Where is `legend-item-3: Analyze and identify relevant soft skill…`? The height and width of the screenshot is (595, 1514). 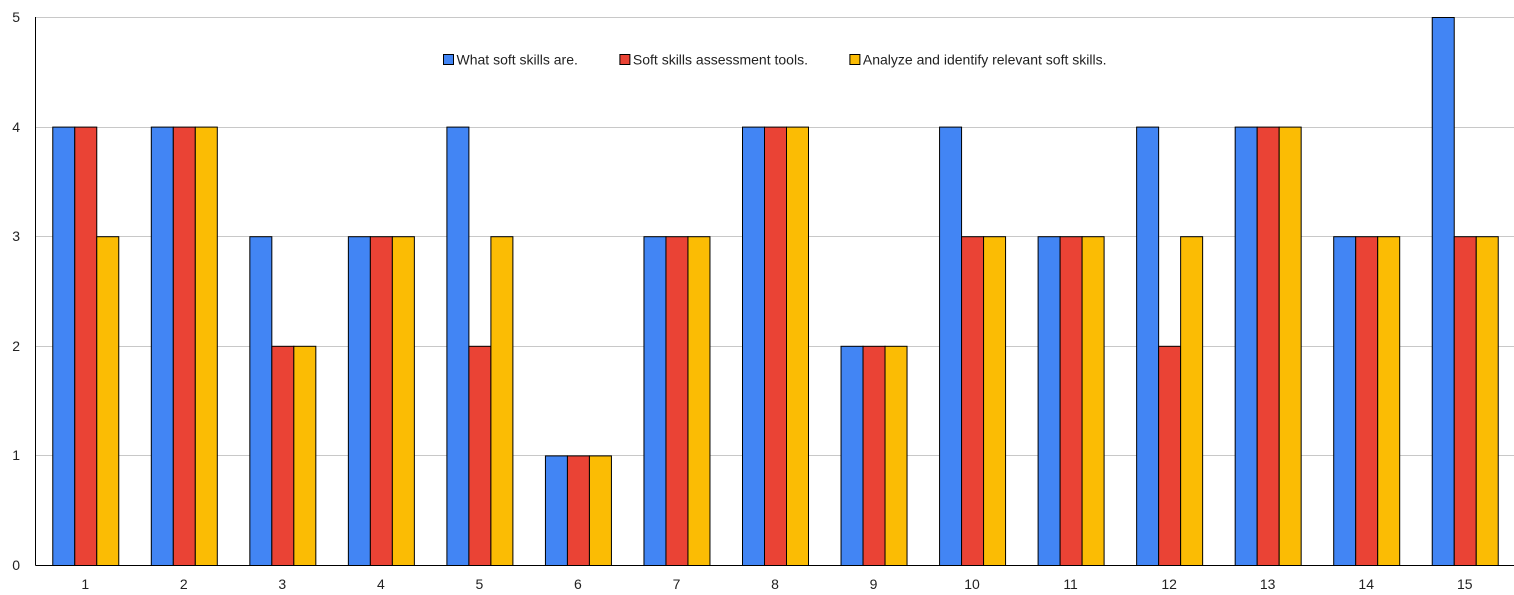
legend-item-3: Analyze and identify relevant soft skill… is located at coordinates (978, 60).